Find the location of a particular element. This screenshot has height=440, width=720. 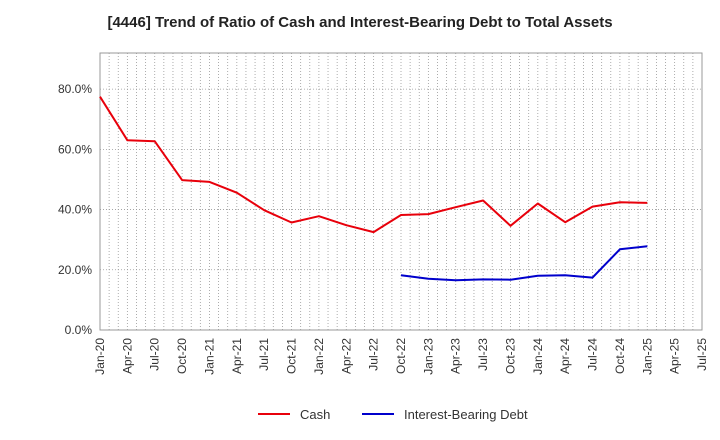

legend-label-interest-bearing-debt: Interest-Bearing Debt is located at coordinates (466, 414).